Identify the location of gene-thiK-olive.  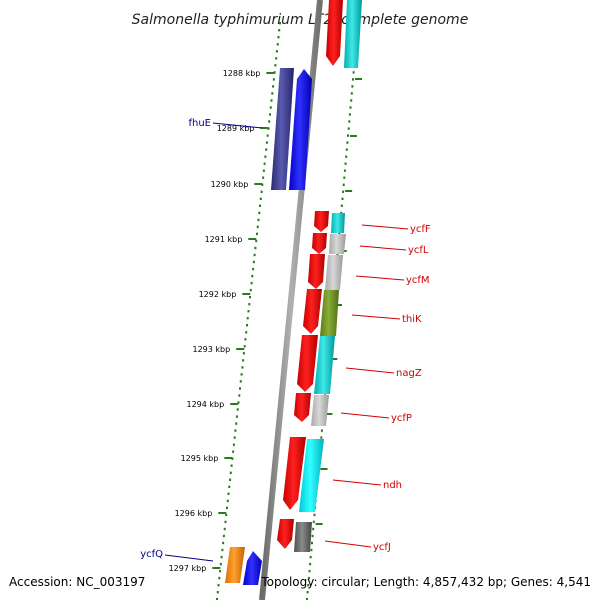
(329, 313).